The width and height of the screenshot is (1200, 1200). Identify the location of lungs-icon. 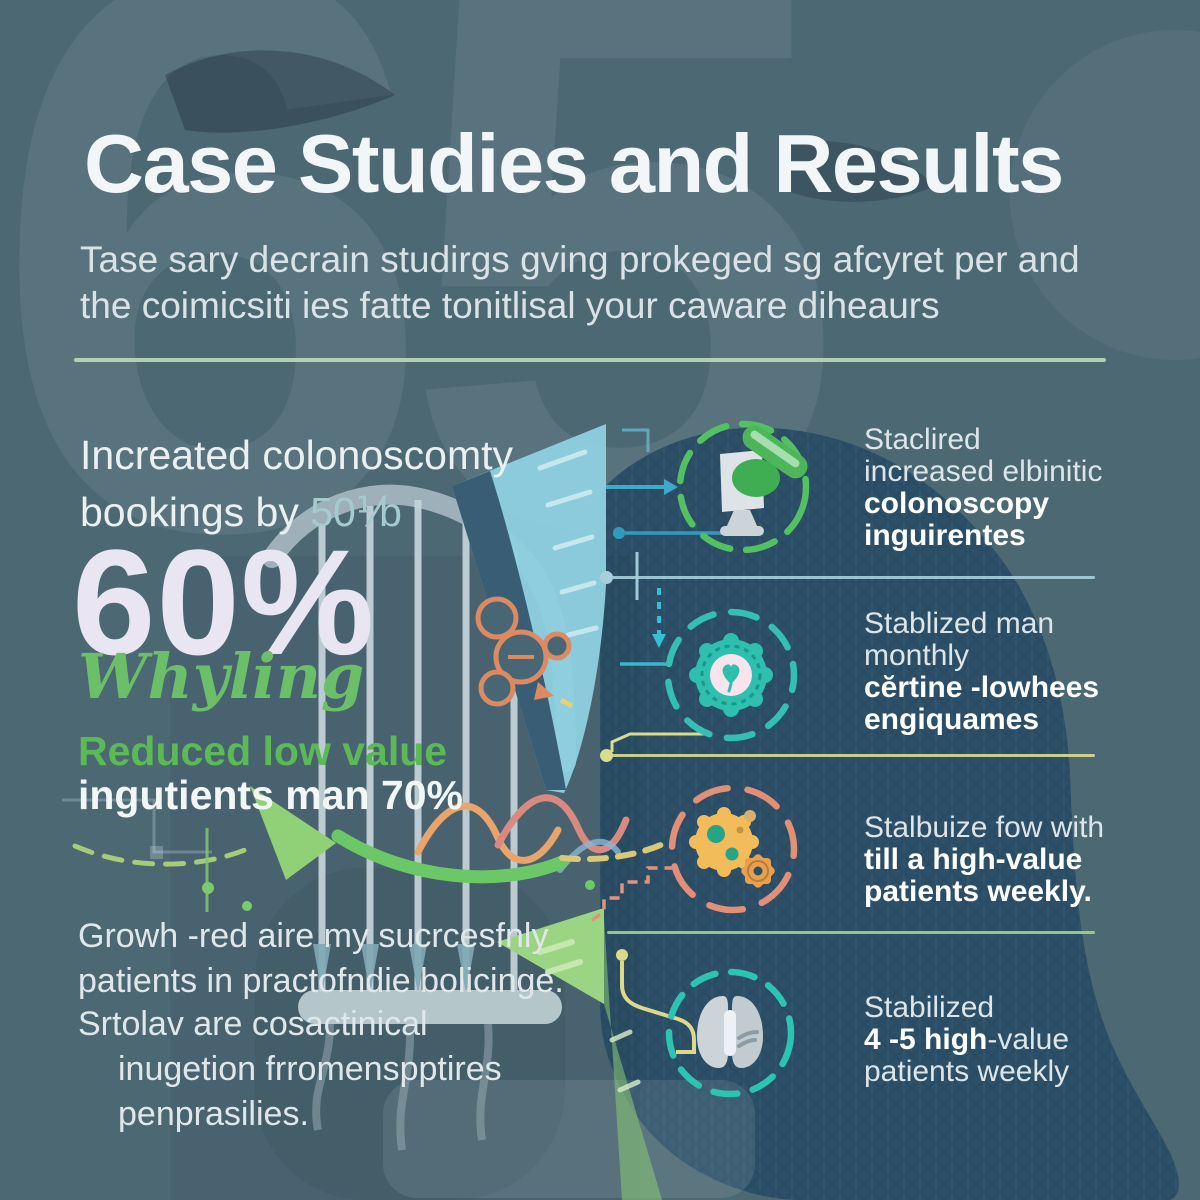
(730, 1033).